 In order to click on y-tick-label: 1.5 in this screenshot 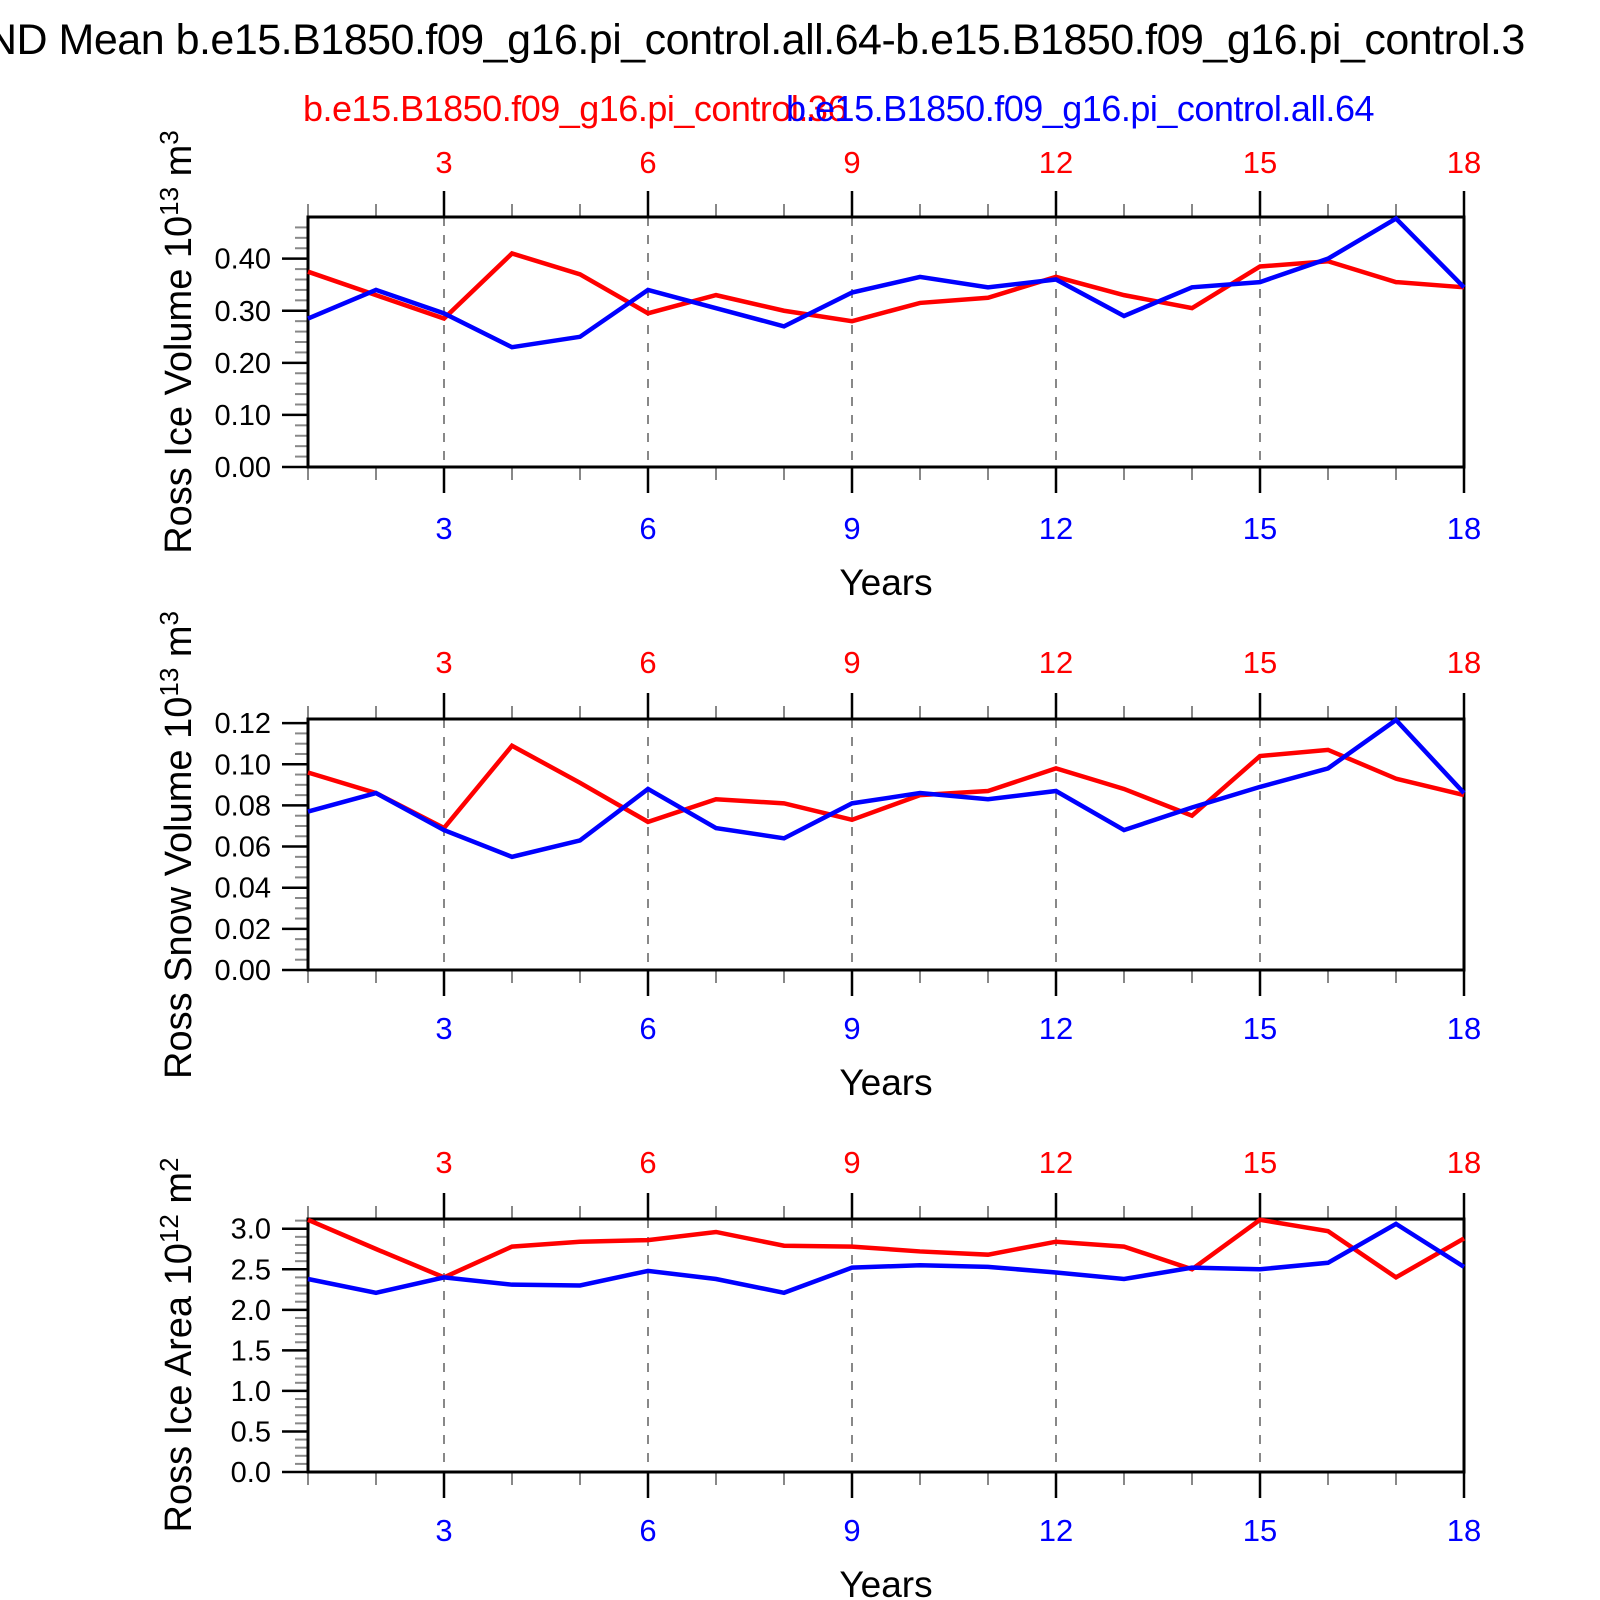, I will do `click(251, 1351)`.